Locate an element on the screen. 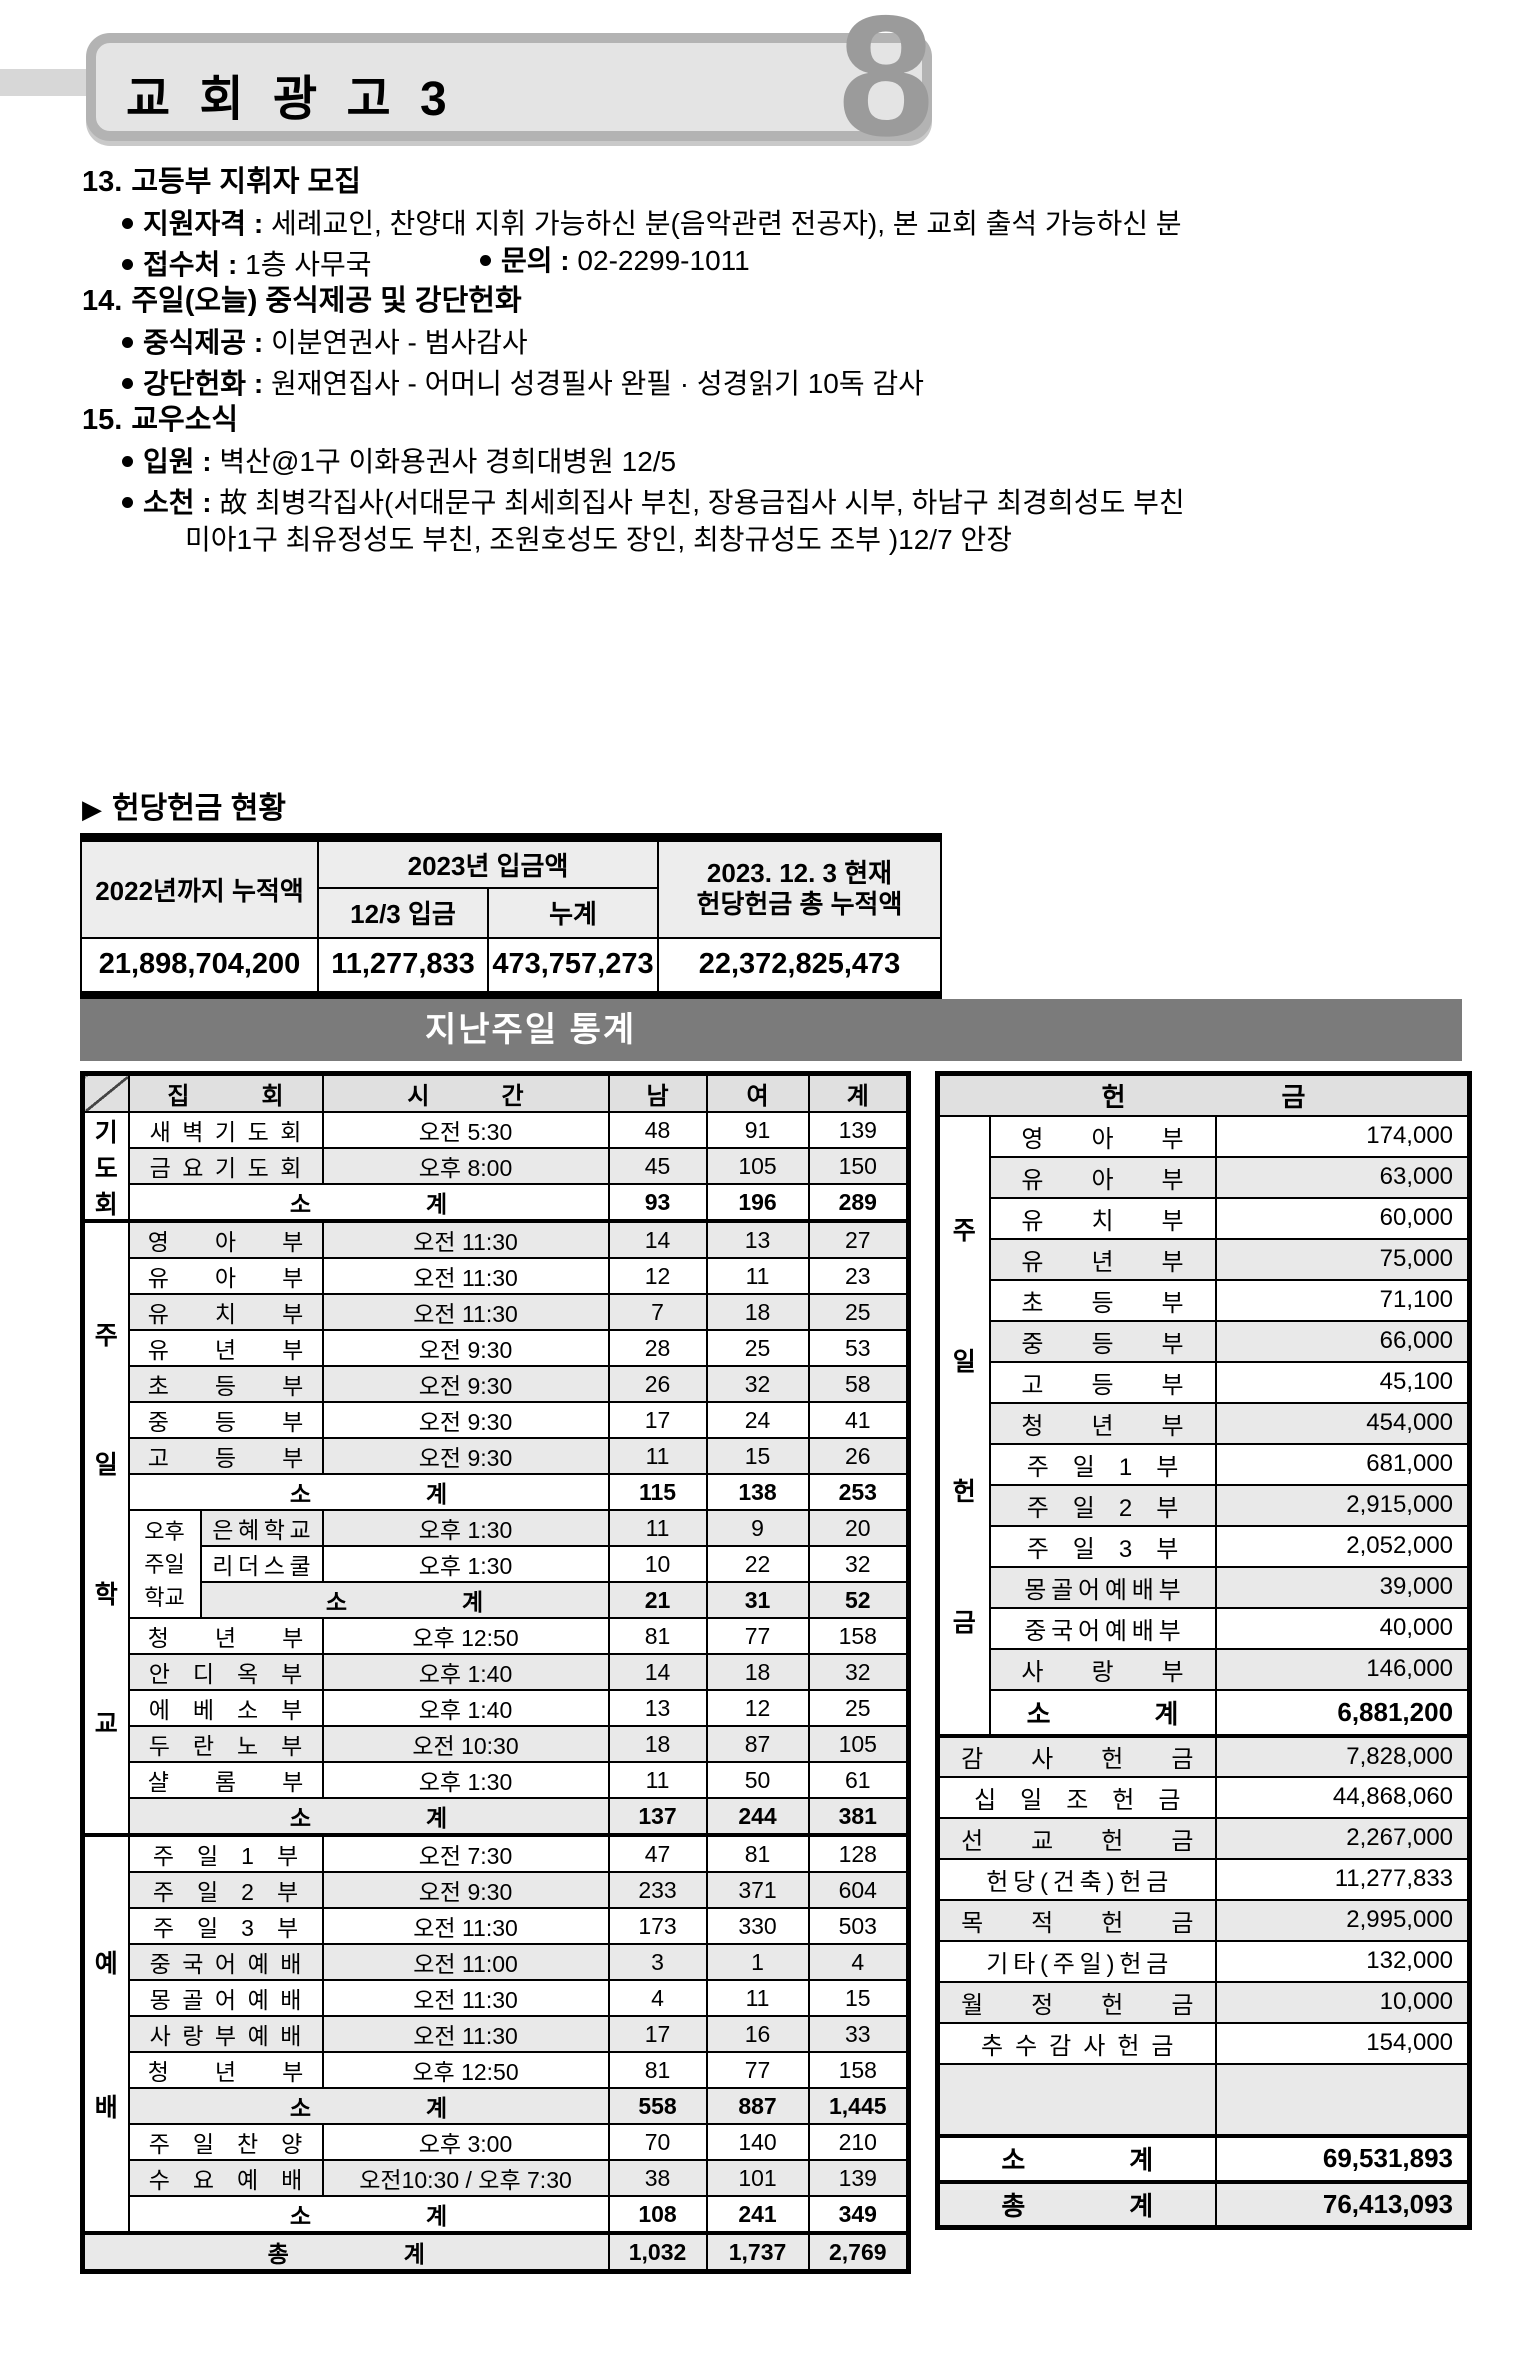  dedication-col3-subheader: 누계 is located at coordinates (573, 912).